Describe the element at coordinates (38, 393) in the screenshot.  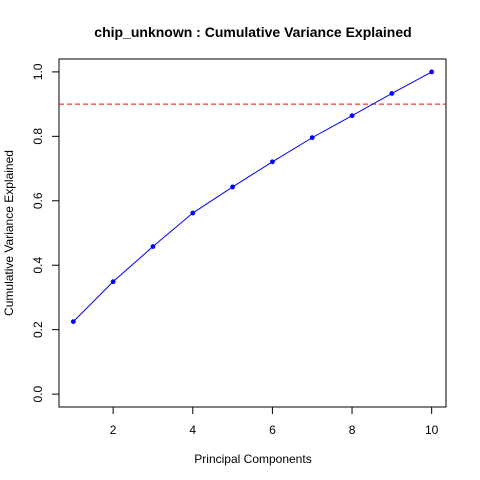
I see `y-tick-label: 0.0` at that location.